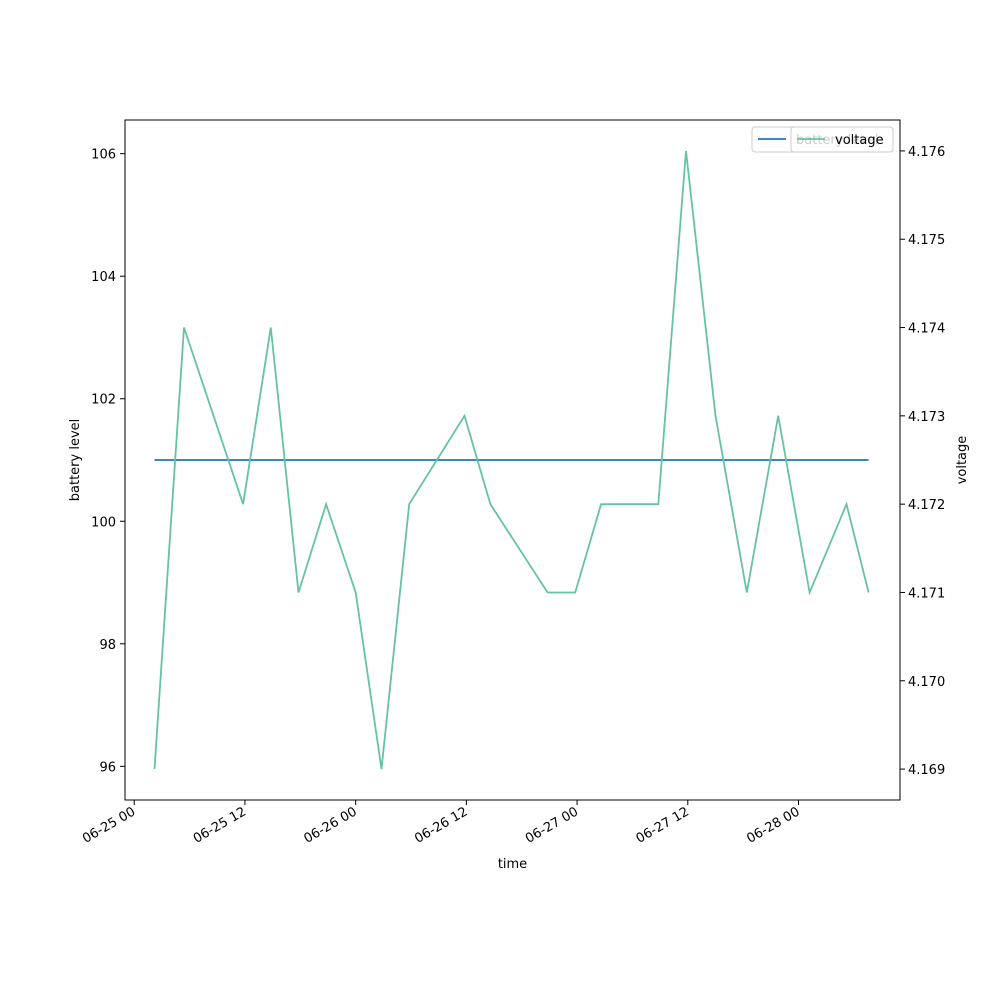 The width and height of the screenshot is (1000, 1000). Describe the element at coordinates (926, 682) in the screenshot. I see `y-right-tick-label: 4.170` at that location.